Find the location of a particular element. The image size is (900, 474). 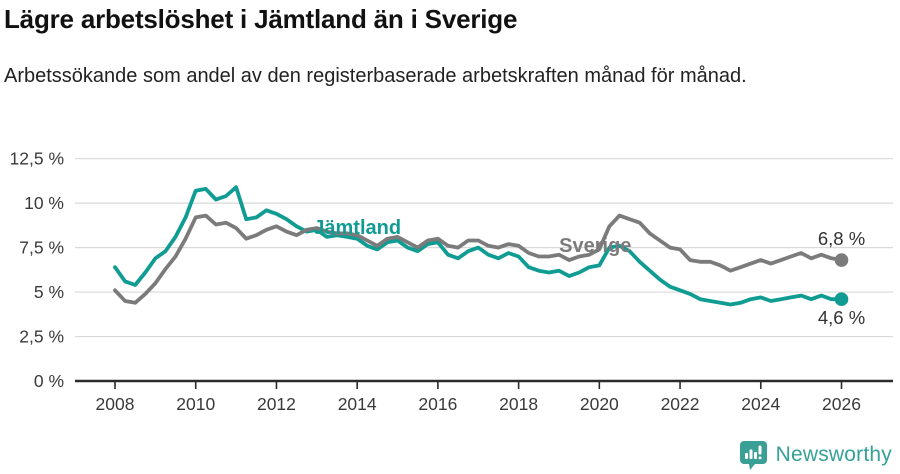

newsworthy-logo: Newsworthy is located at coordinates (815, 454).